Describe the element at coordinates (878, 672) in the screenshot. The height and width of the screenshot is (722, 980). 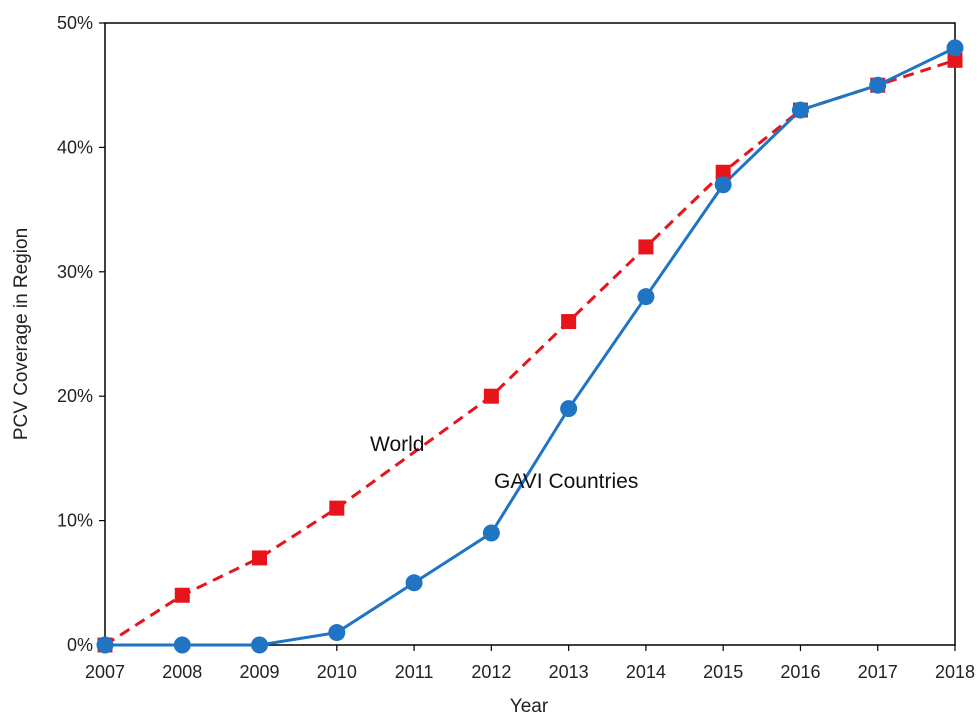
I see `x-tick-label: 2017` at that location.